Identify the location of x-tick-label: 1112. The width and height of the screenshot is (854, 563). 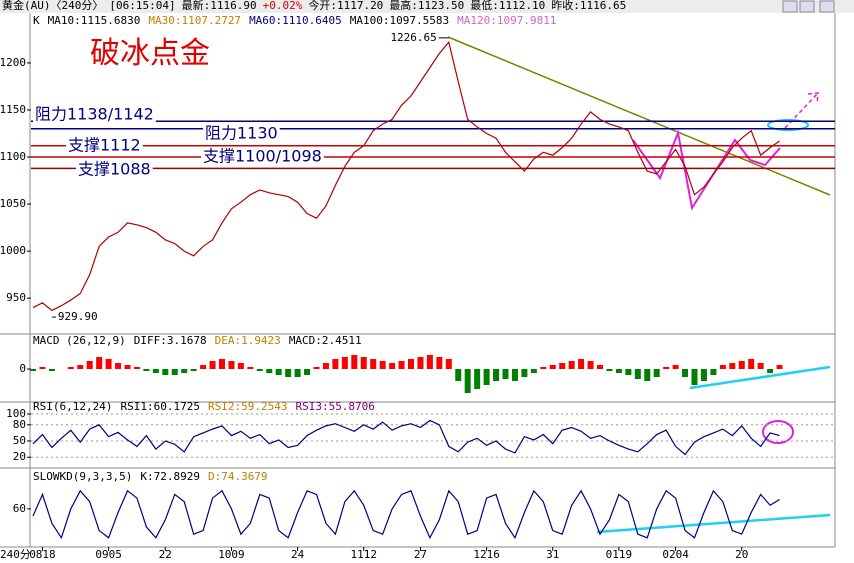
(364, 554).